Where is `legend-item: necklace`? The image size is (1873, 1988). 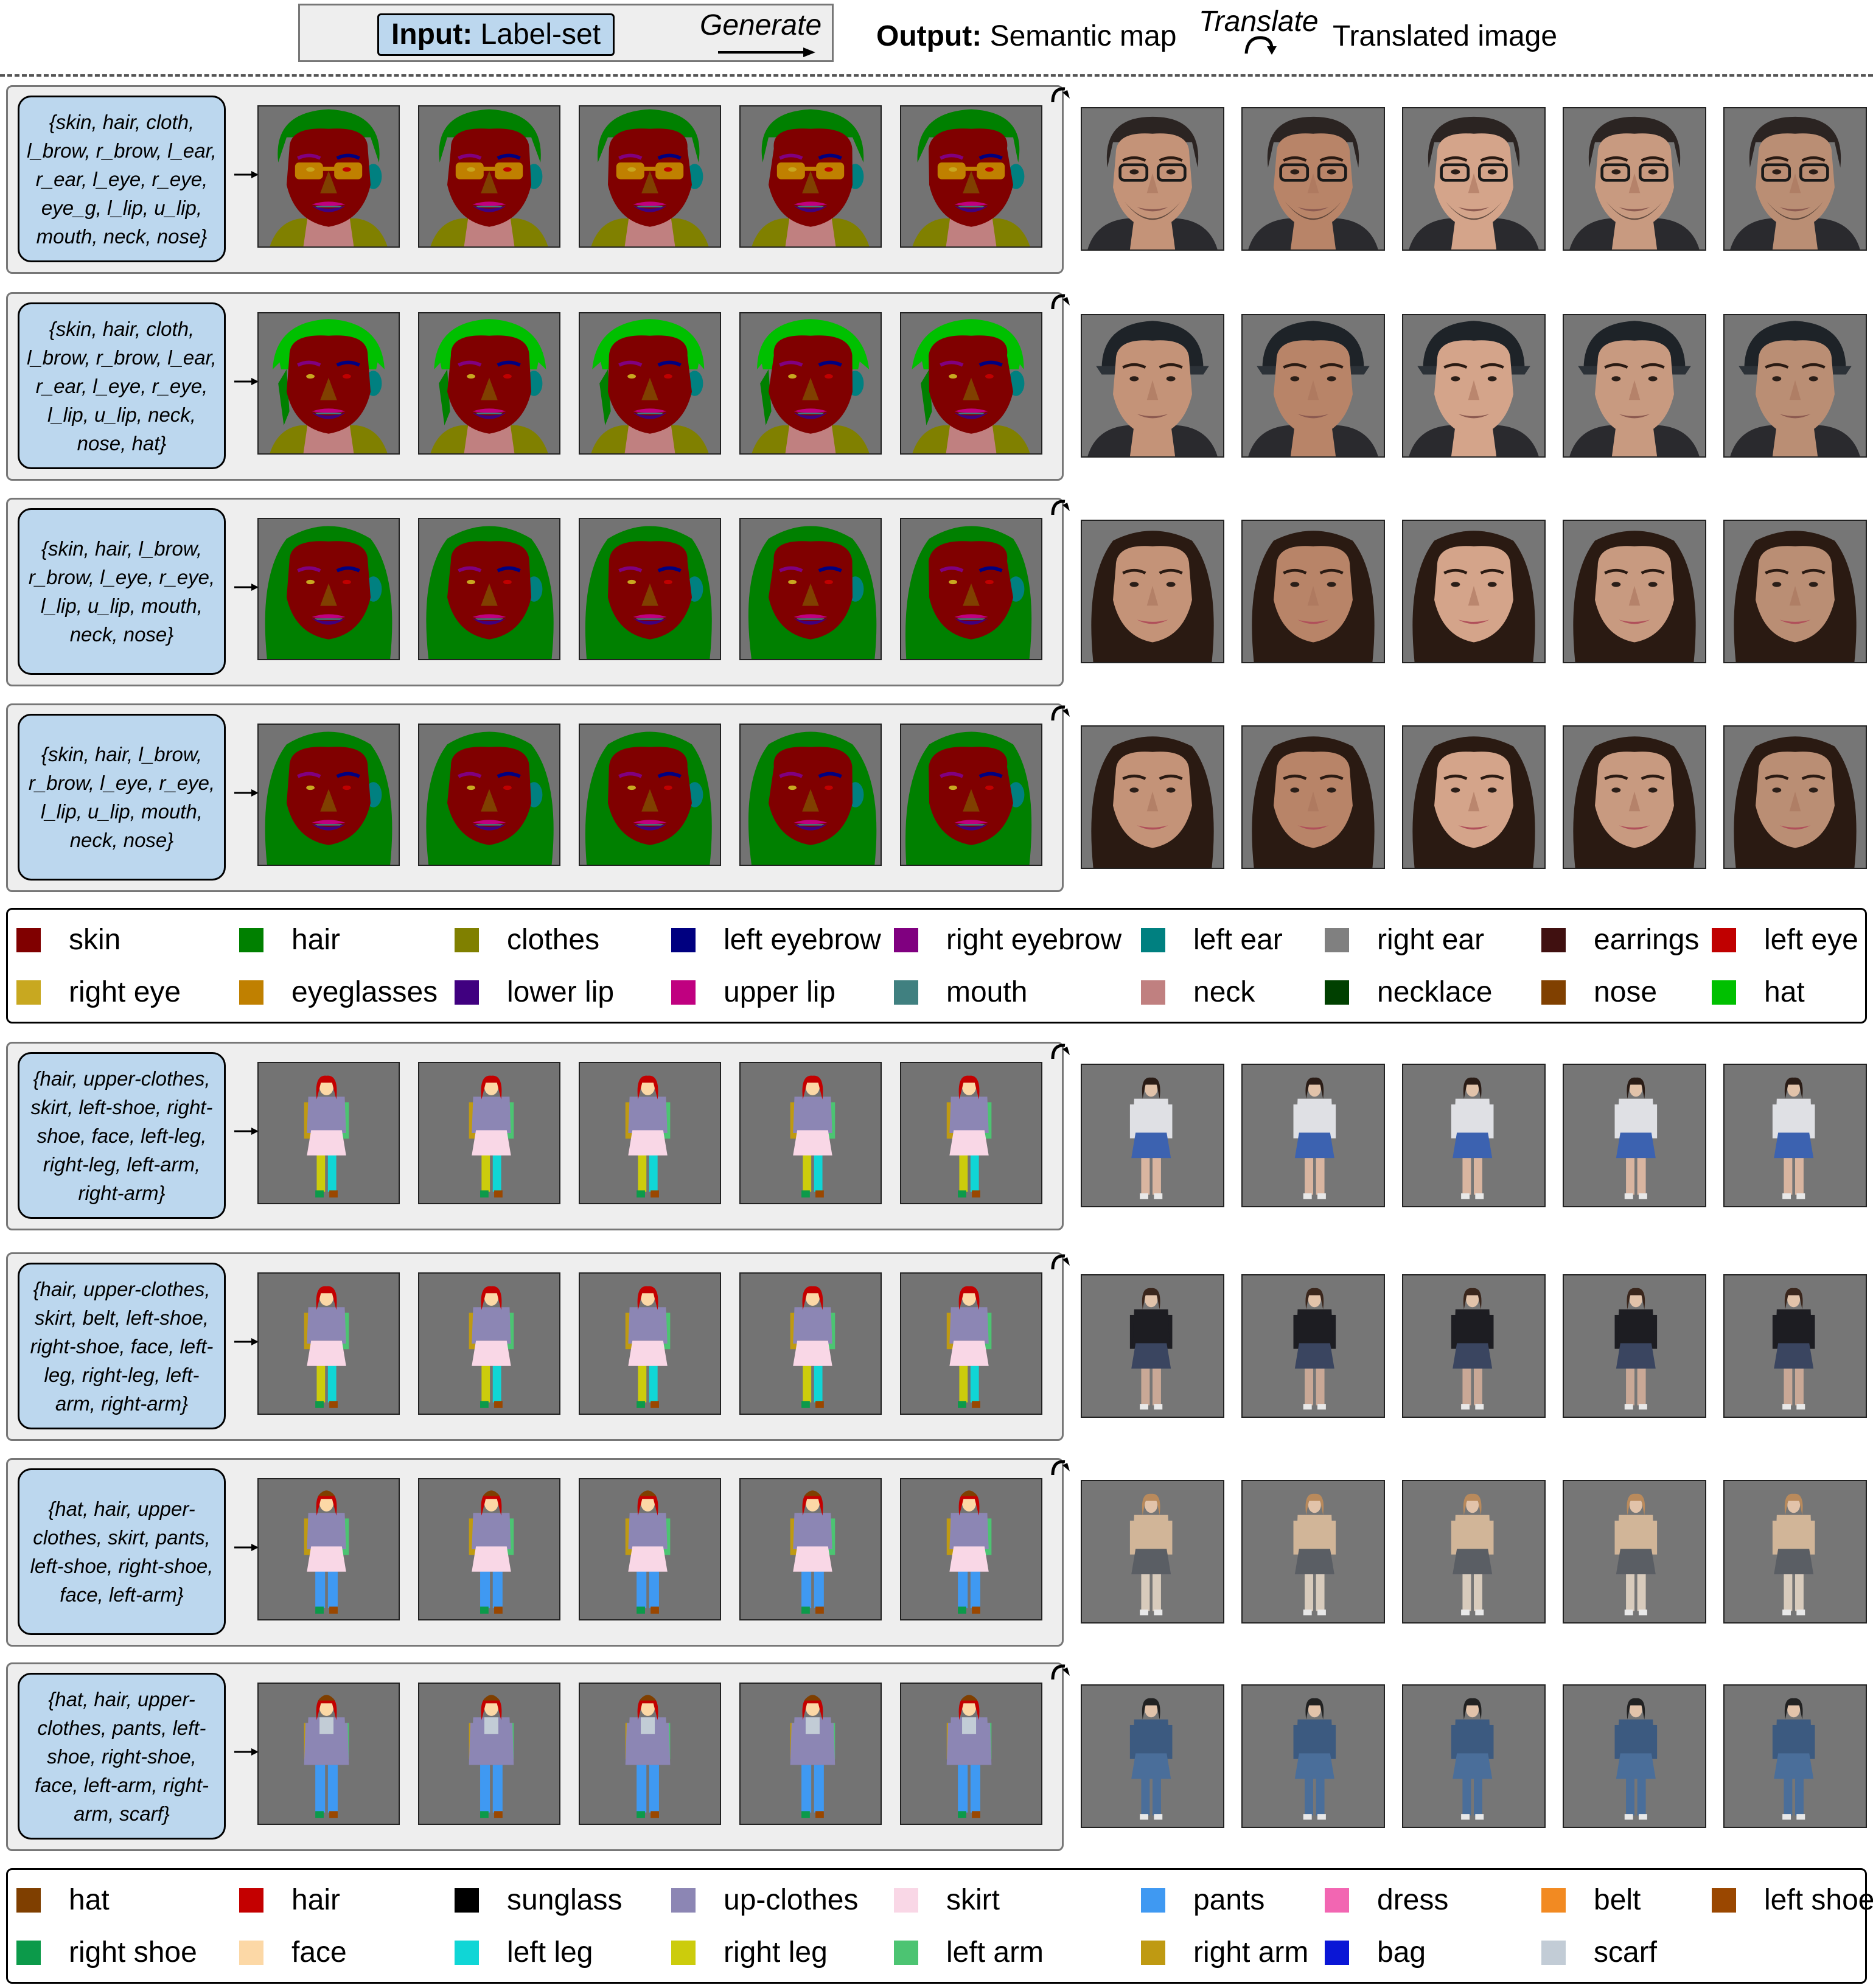
legend-item: necklace is located at coordinates (1409, 992).